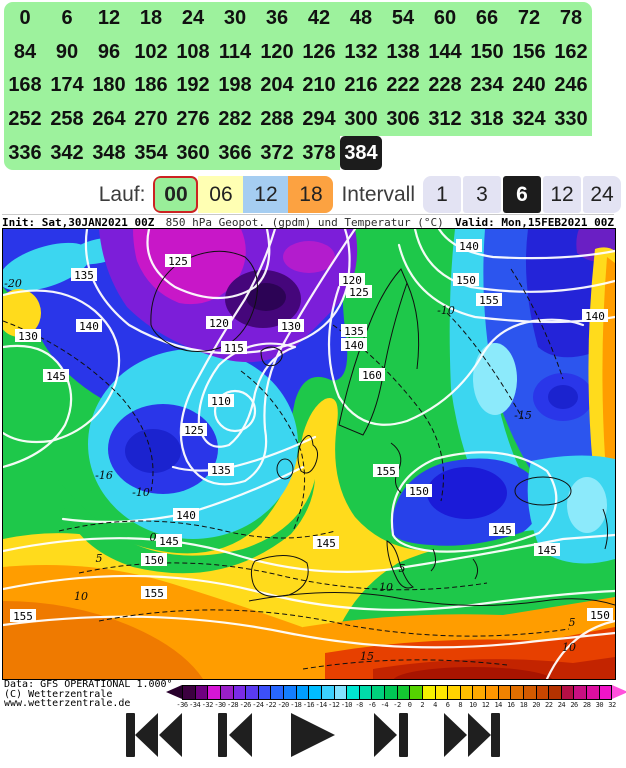  What do you see at coordinates (313, 735) in the screenshot?
I see `play-button` at bounding box center [313, 735].